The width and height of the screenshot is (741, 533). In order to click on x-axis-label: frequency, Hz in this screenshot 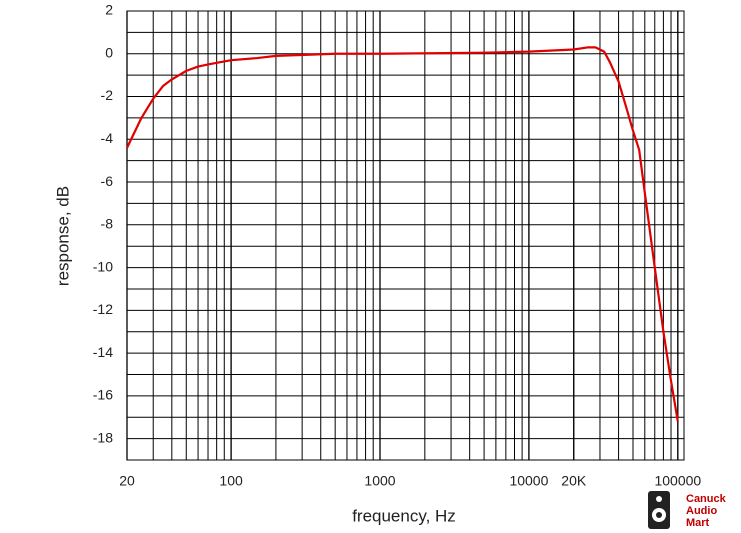, I will do `click(404, 515)`.